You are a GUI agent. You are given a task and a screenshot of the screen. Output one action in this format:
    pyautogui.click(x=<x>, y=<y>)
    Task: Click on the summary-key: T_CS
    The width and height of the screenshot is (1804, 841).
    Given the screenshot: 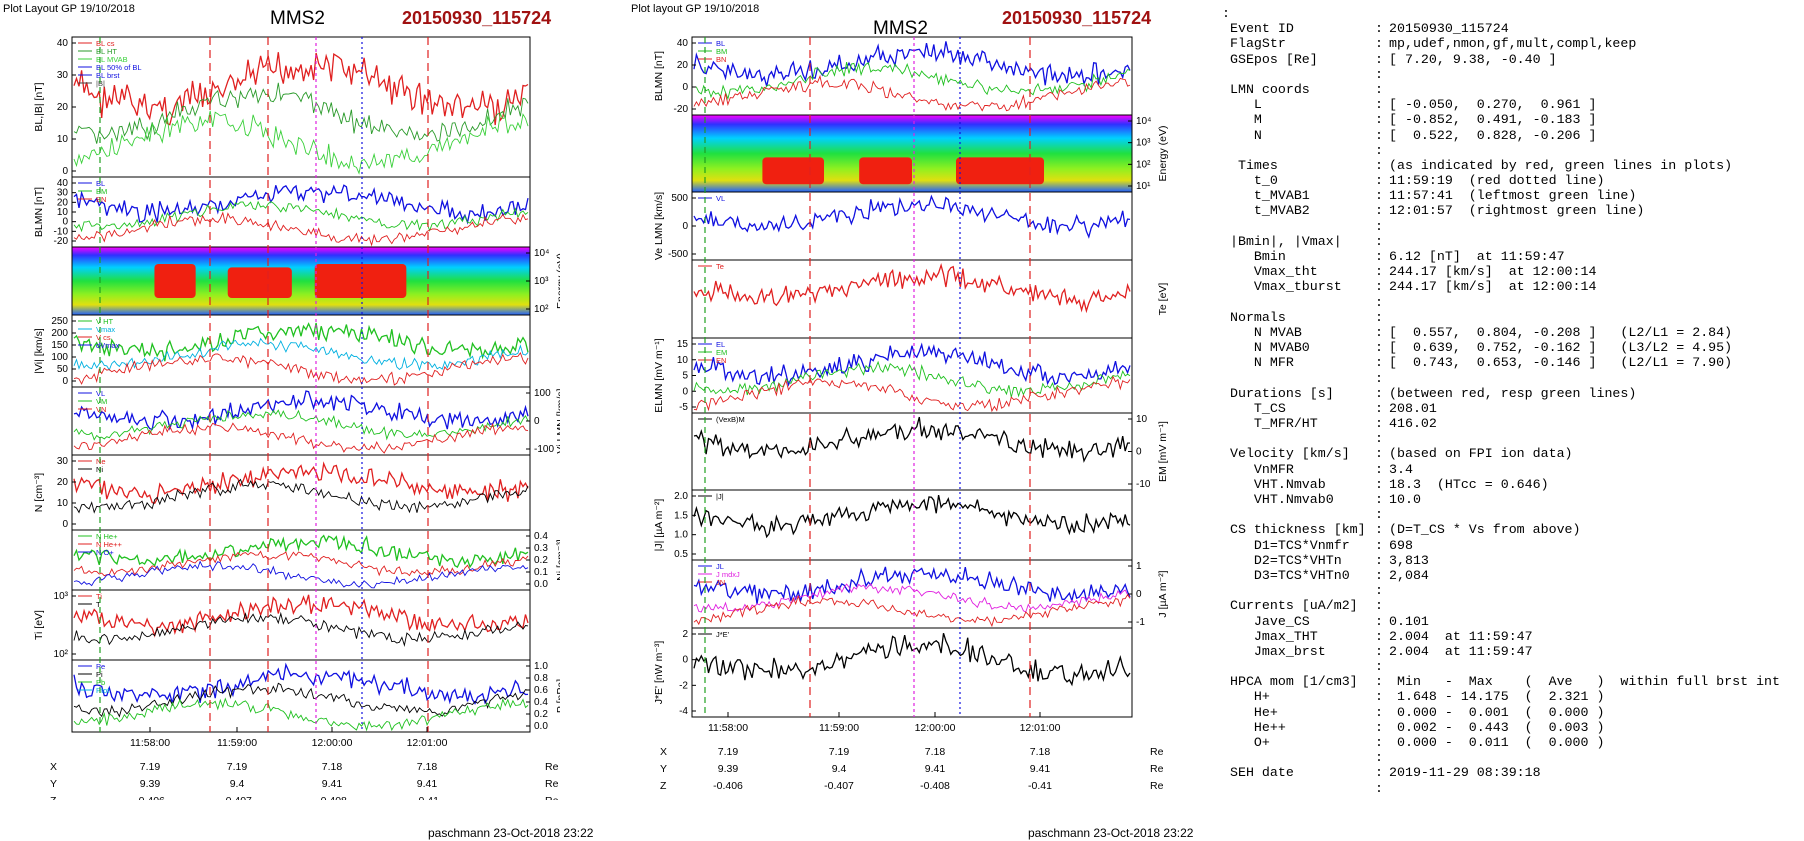 What is the action you would take?
    pyautogui.click(x=1254, y=408)
    